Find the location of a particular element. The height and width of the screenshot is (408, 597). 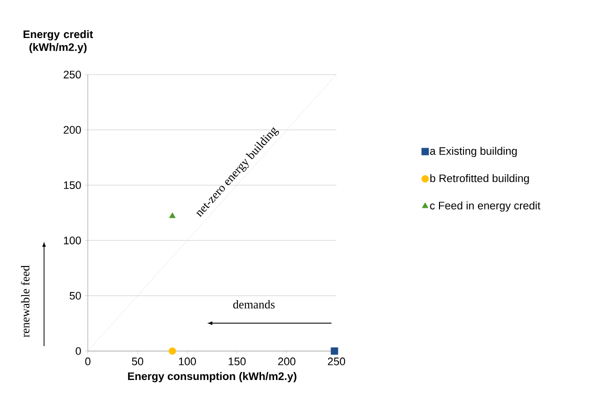

y-axis-title: Energy credit (kWh/m2.y) is located at coordinates (58, 42).